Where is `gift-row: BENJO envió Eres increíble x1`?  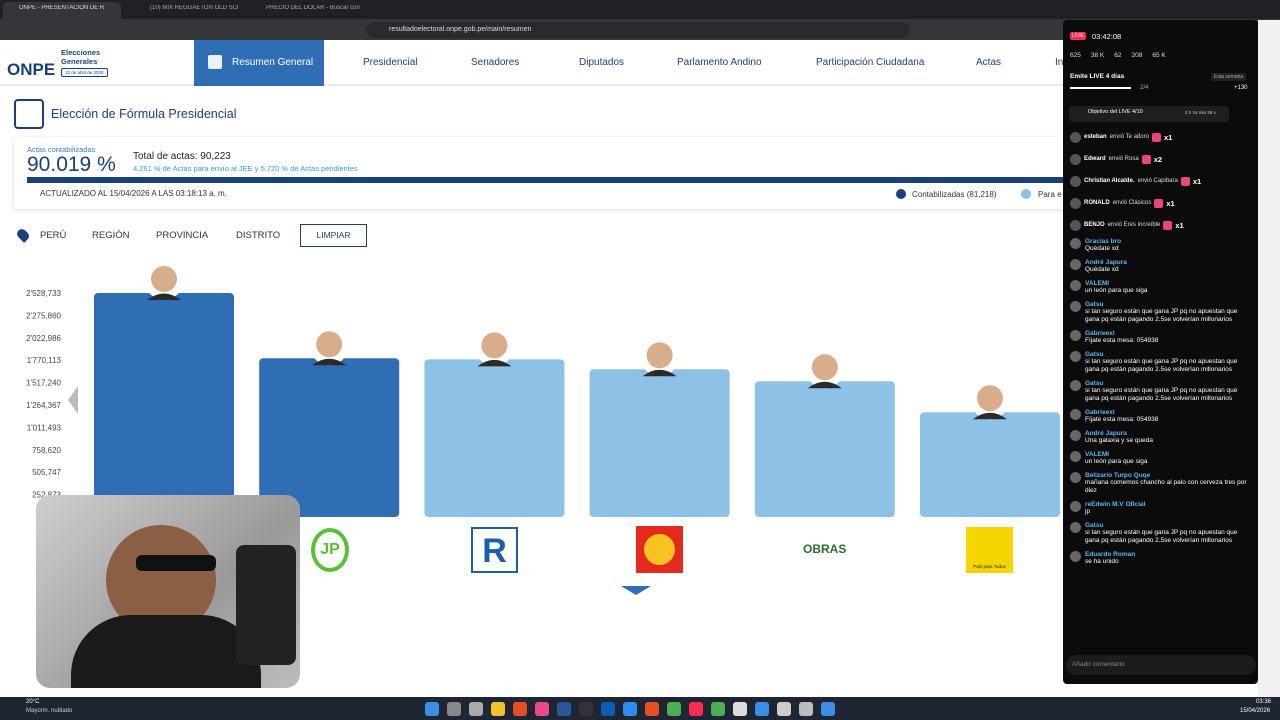
gift-row: BENJO envió Eres increíble x1 is located at coordinates (1162, 224).